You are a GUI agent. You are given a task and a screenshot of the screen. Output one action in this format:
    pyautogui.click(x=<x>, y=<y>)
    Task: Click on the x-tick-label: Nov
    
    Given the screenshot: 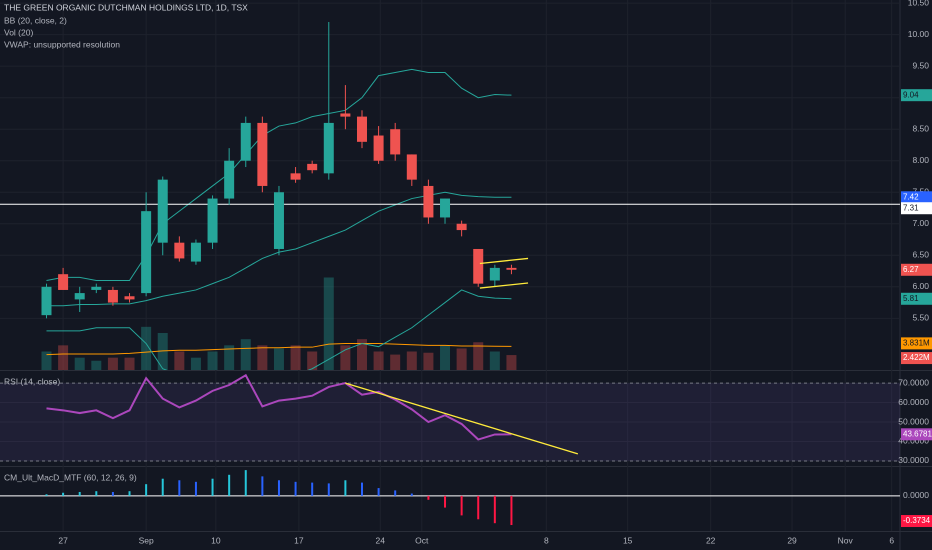 What is the action you would take?
    pyautogui.click(x=846, y=540)
    